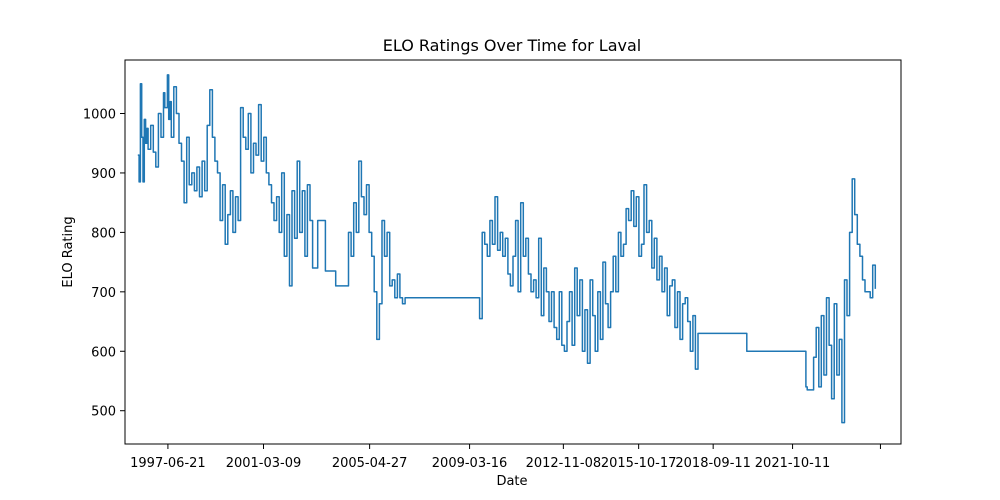 Image resolution: width=1000 pixels, height=500 pixels. I want to click on y-axis-label: ELO Rating, so click(68, 251).